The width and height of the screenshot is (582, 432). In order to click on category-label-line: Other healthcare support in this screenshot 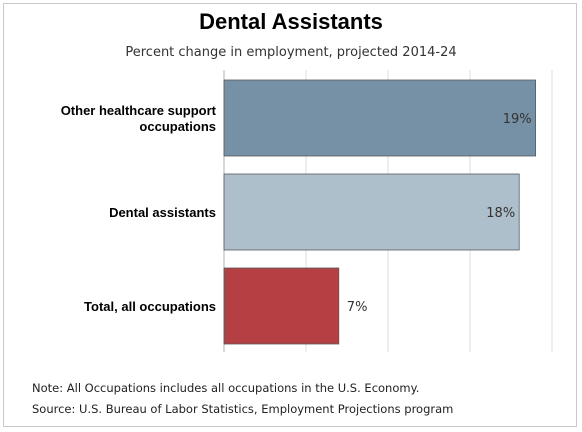, I will do `click(139, 110)`.